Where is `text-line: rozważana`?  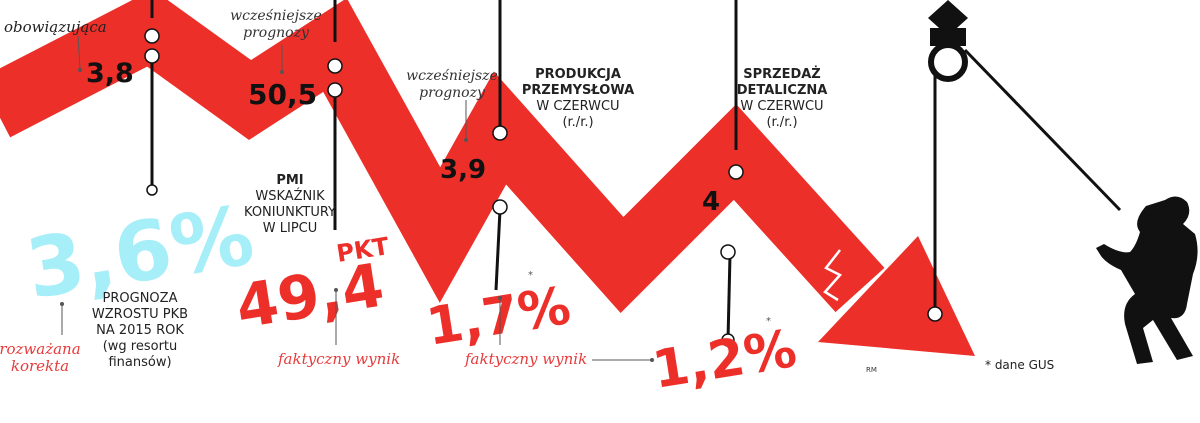
text-line: rozważana is located at coordinates (40, 349).